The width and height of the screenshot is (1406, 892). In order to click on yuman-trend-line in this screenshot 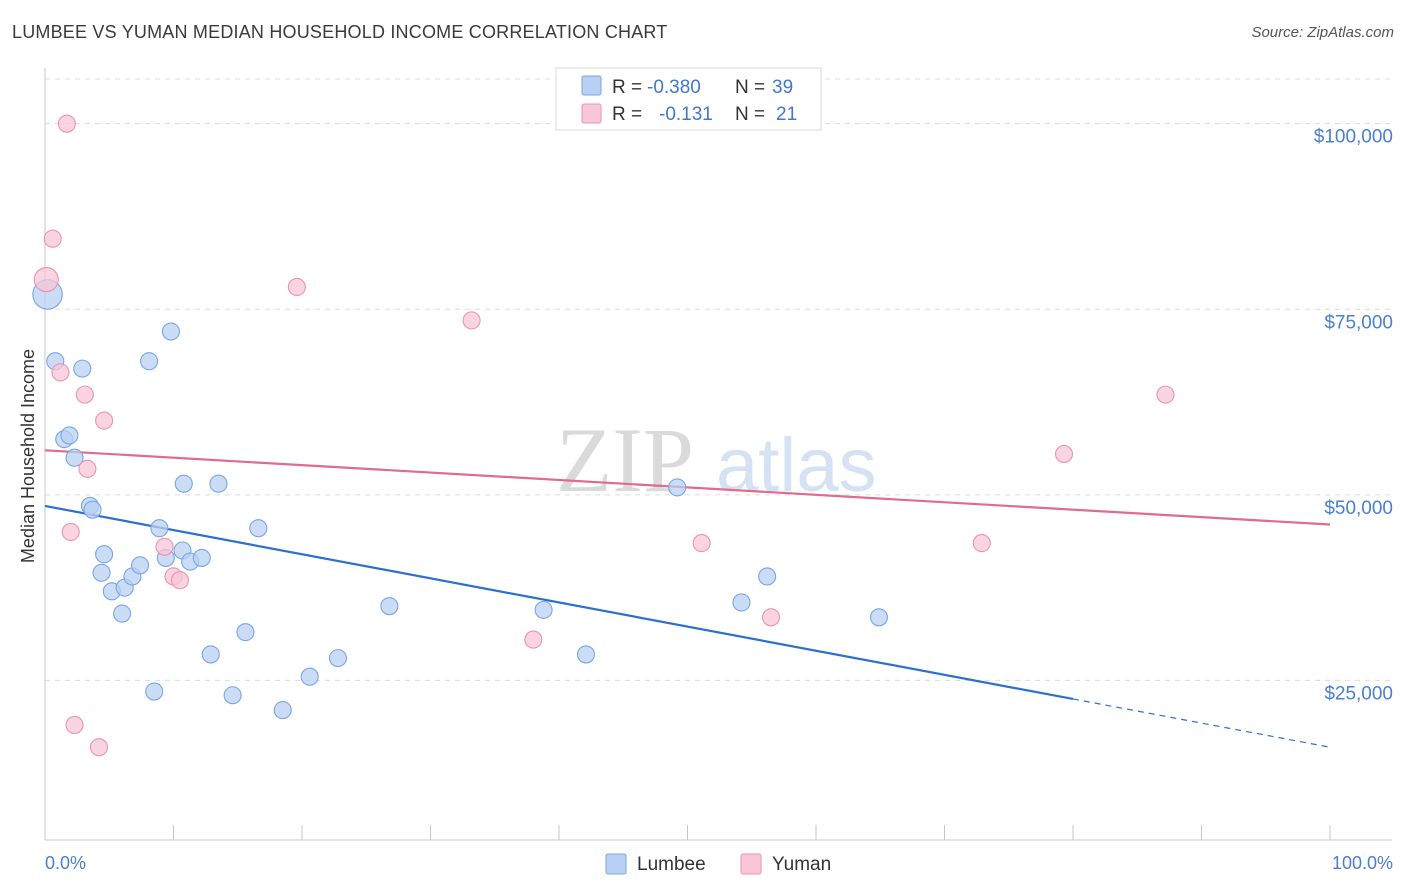, I will do `click(687, 487)`.